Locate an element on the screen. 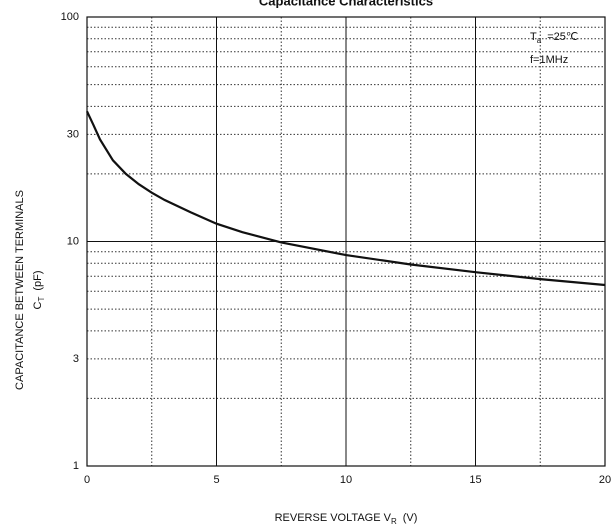 The width and height of the screenshot is (613, 529). x-tick-label: 5 is located at coordinates (216, 480).